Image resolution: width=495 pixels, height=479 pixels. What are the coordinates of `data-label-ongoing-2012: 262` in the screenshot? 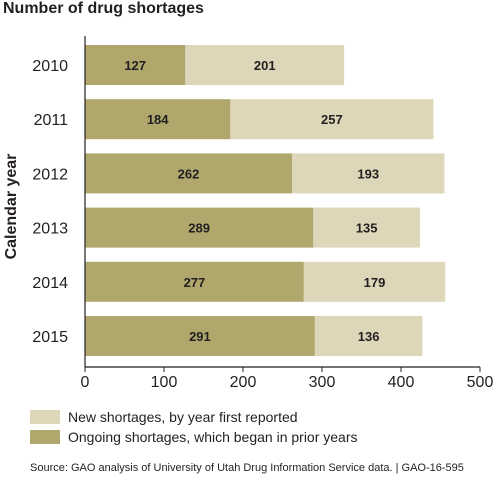 It's located at (189, 173).